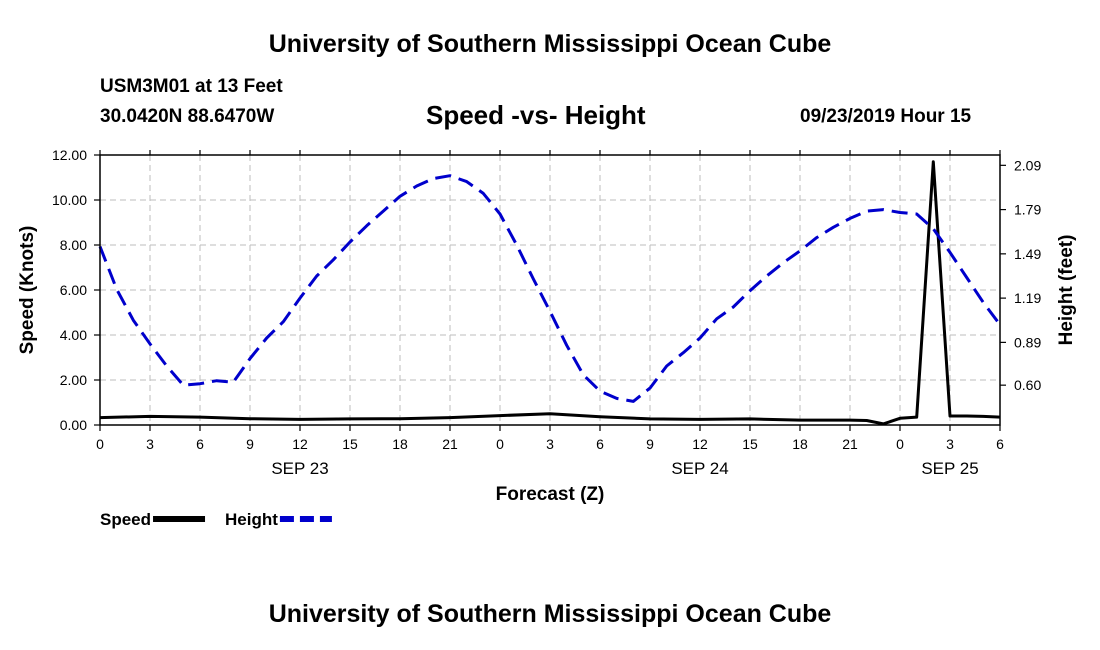 The image size is (1100, 650). I want to click on y-axis-label: Speed (Knots), so click(27, 290).